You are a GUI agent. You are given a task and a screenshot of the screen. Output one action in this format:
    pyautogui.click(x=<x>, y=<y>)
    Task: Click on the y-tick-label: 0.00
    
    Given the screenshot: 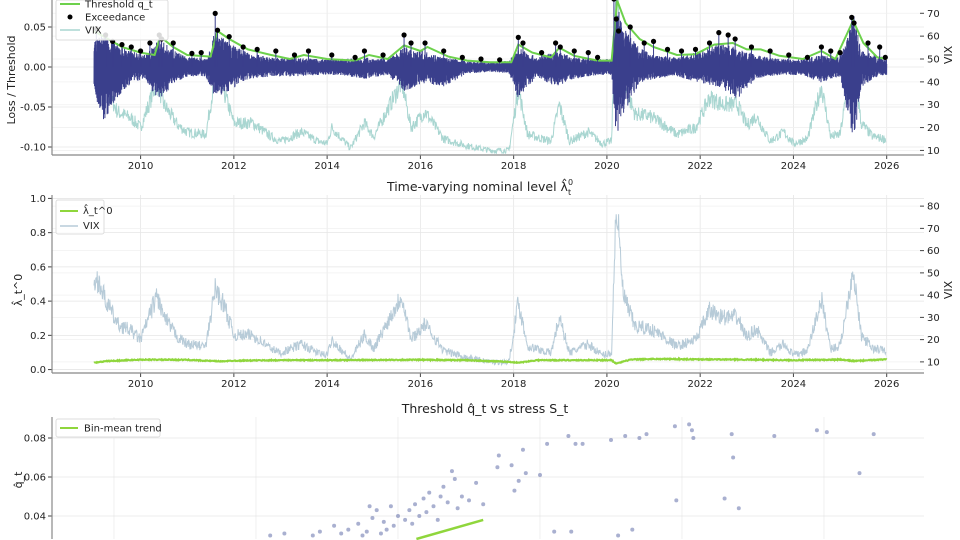 What is the action you would take?
    pyautogui.click(x=35, y=68)
    